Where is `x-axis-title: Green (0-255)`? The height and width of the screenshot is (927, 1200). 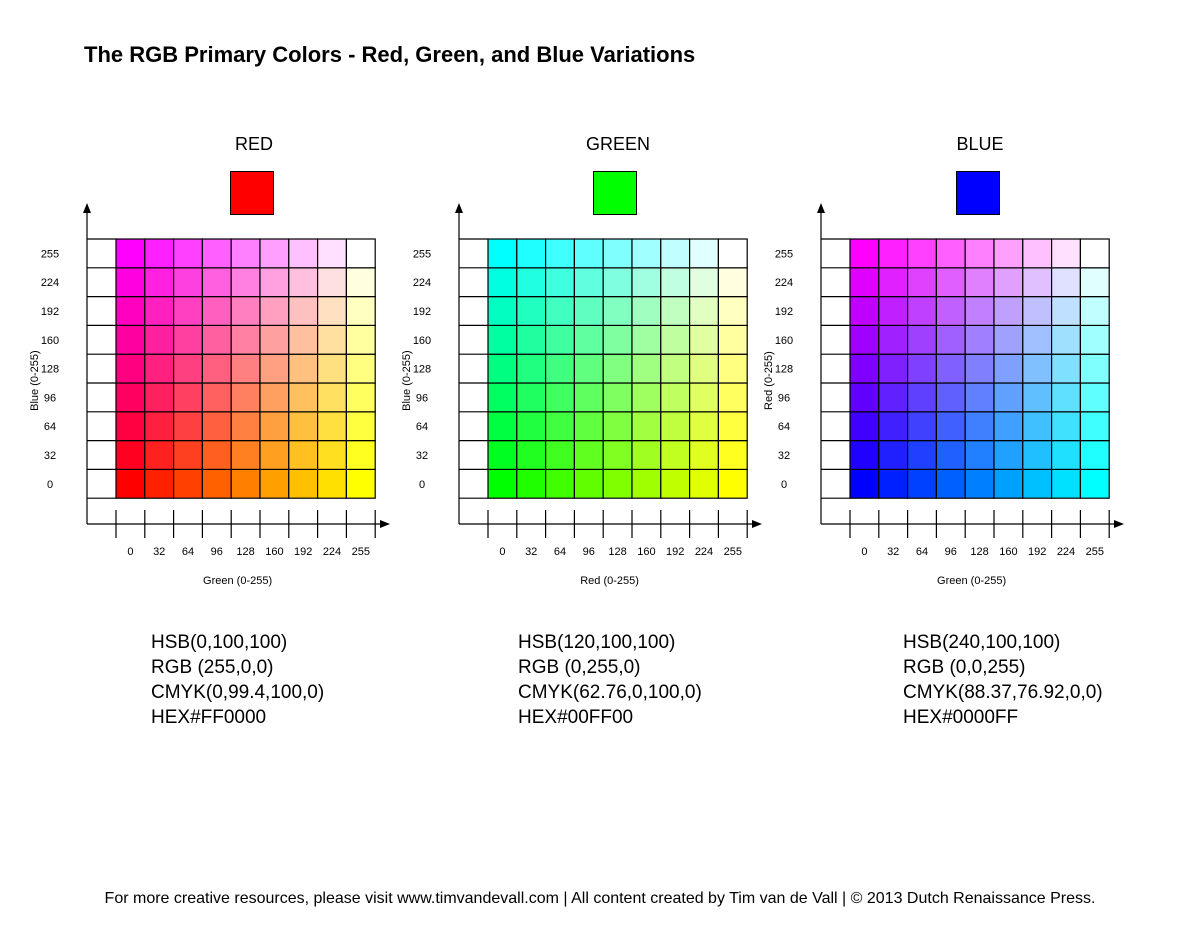
x-axis-title: Green (0-255) is located at coordinates (237, 581).